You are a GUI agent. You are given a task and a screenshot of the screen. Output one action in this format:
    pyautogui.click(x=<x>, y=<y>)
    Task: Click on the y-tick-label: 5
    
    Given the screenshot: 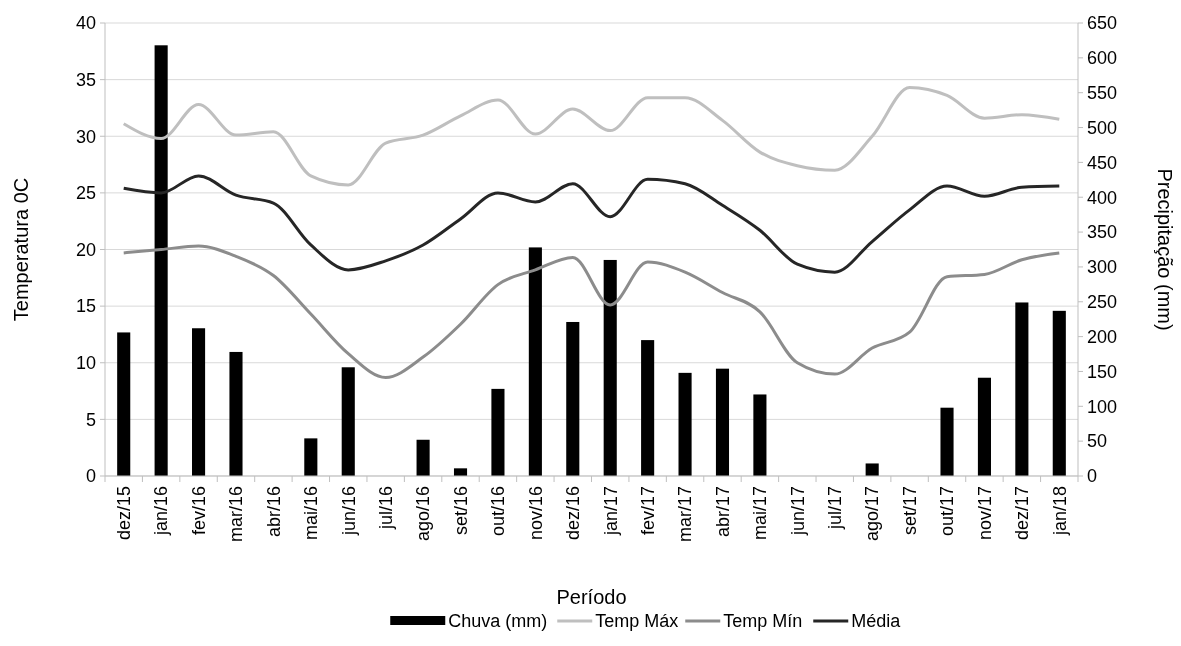 What is the action you would take?
    pyautogui.click(x=90, y=419)
    